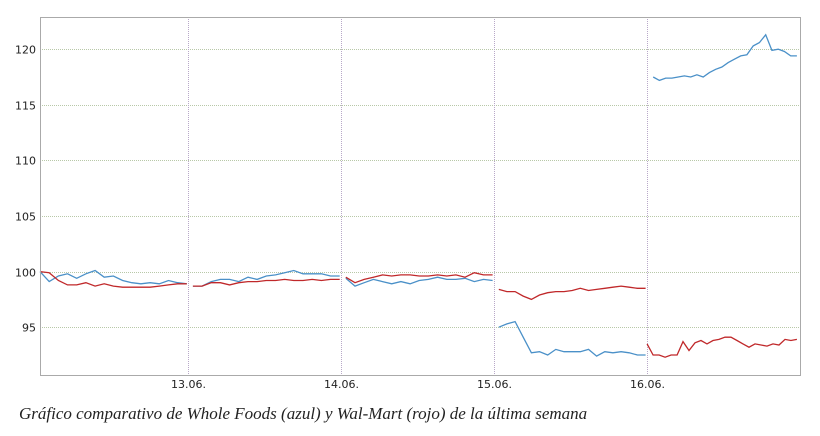 The image size is (820, 436). Describe the element at coordinates (25, 273) in the screenshot. I see `y-tick-label: 100` at that location.